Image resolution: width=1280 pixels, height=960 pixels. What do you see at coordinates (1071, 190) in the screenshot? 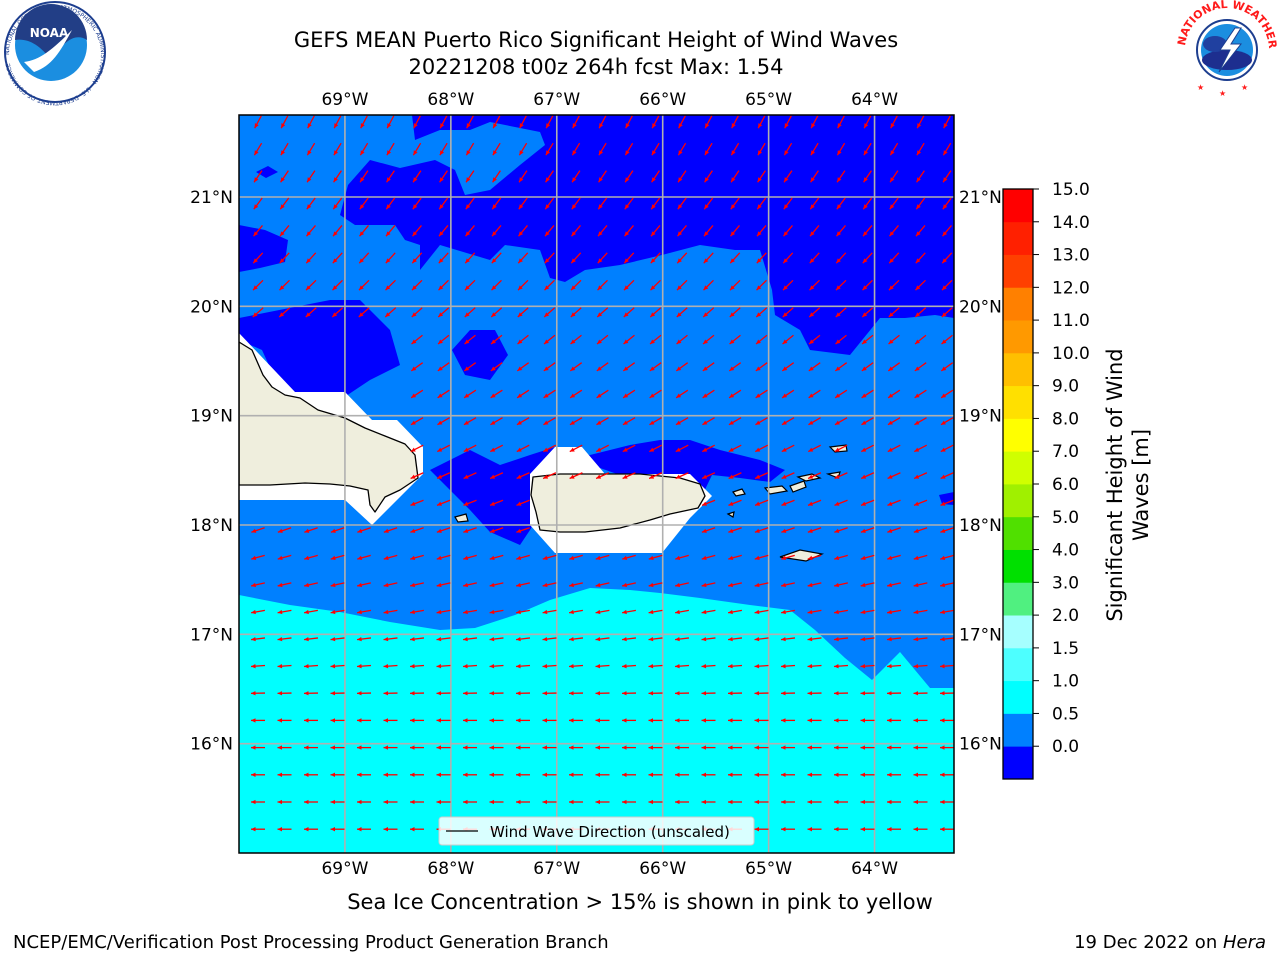
I see `colorbar-tick-label: 15.0` at bounding box center [1071, 190].